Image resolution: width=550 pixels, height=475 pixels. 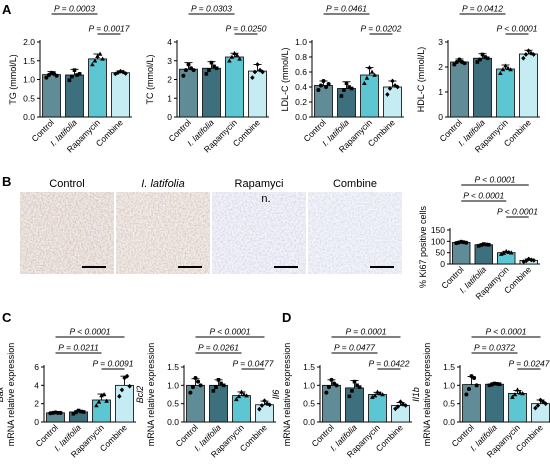 I want to click on y-tick-label: 0.8, so click(x=301, y=57).